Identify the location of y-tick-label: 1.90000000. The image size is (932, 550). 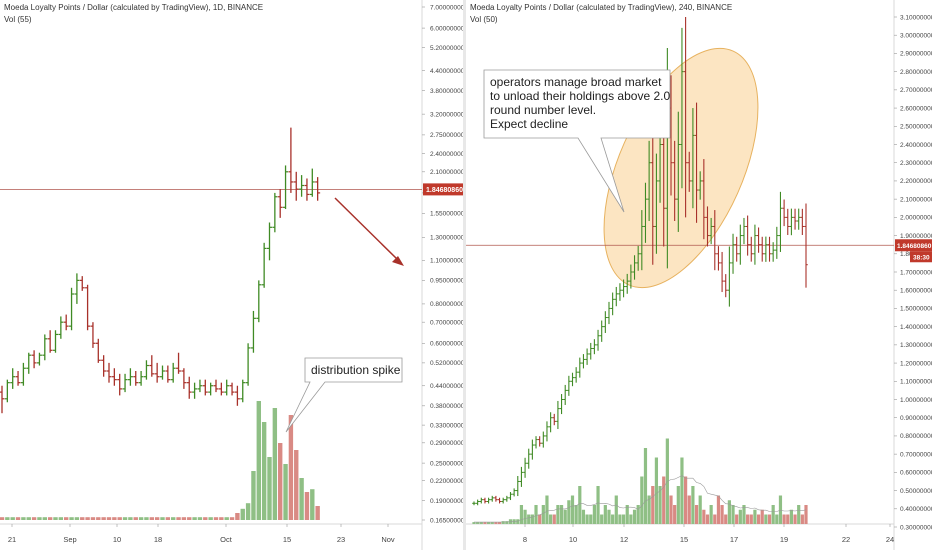
(916, 236).